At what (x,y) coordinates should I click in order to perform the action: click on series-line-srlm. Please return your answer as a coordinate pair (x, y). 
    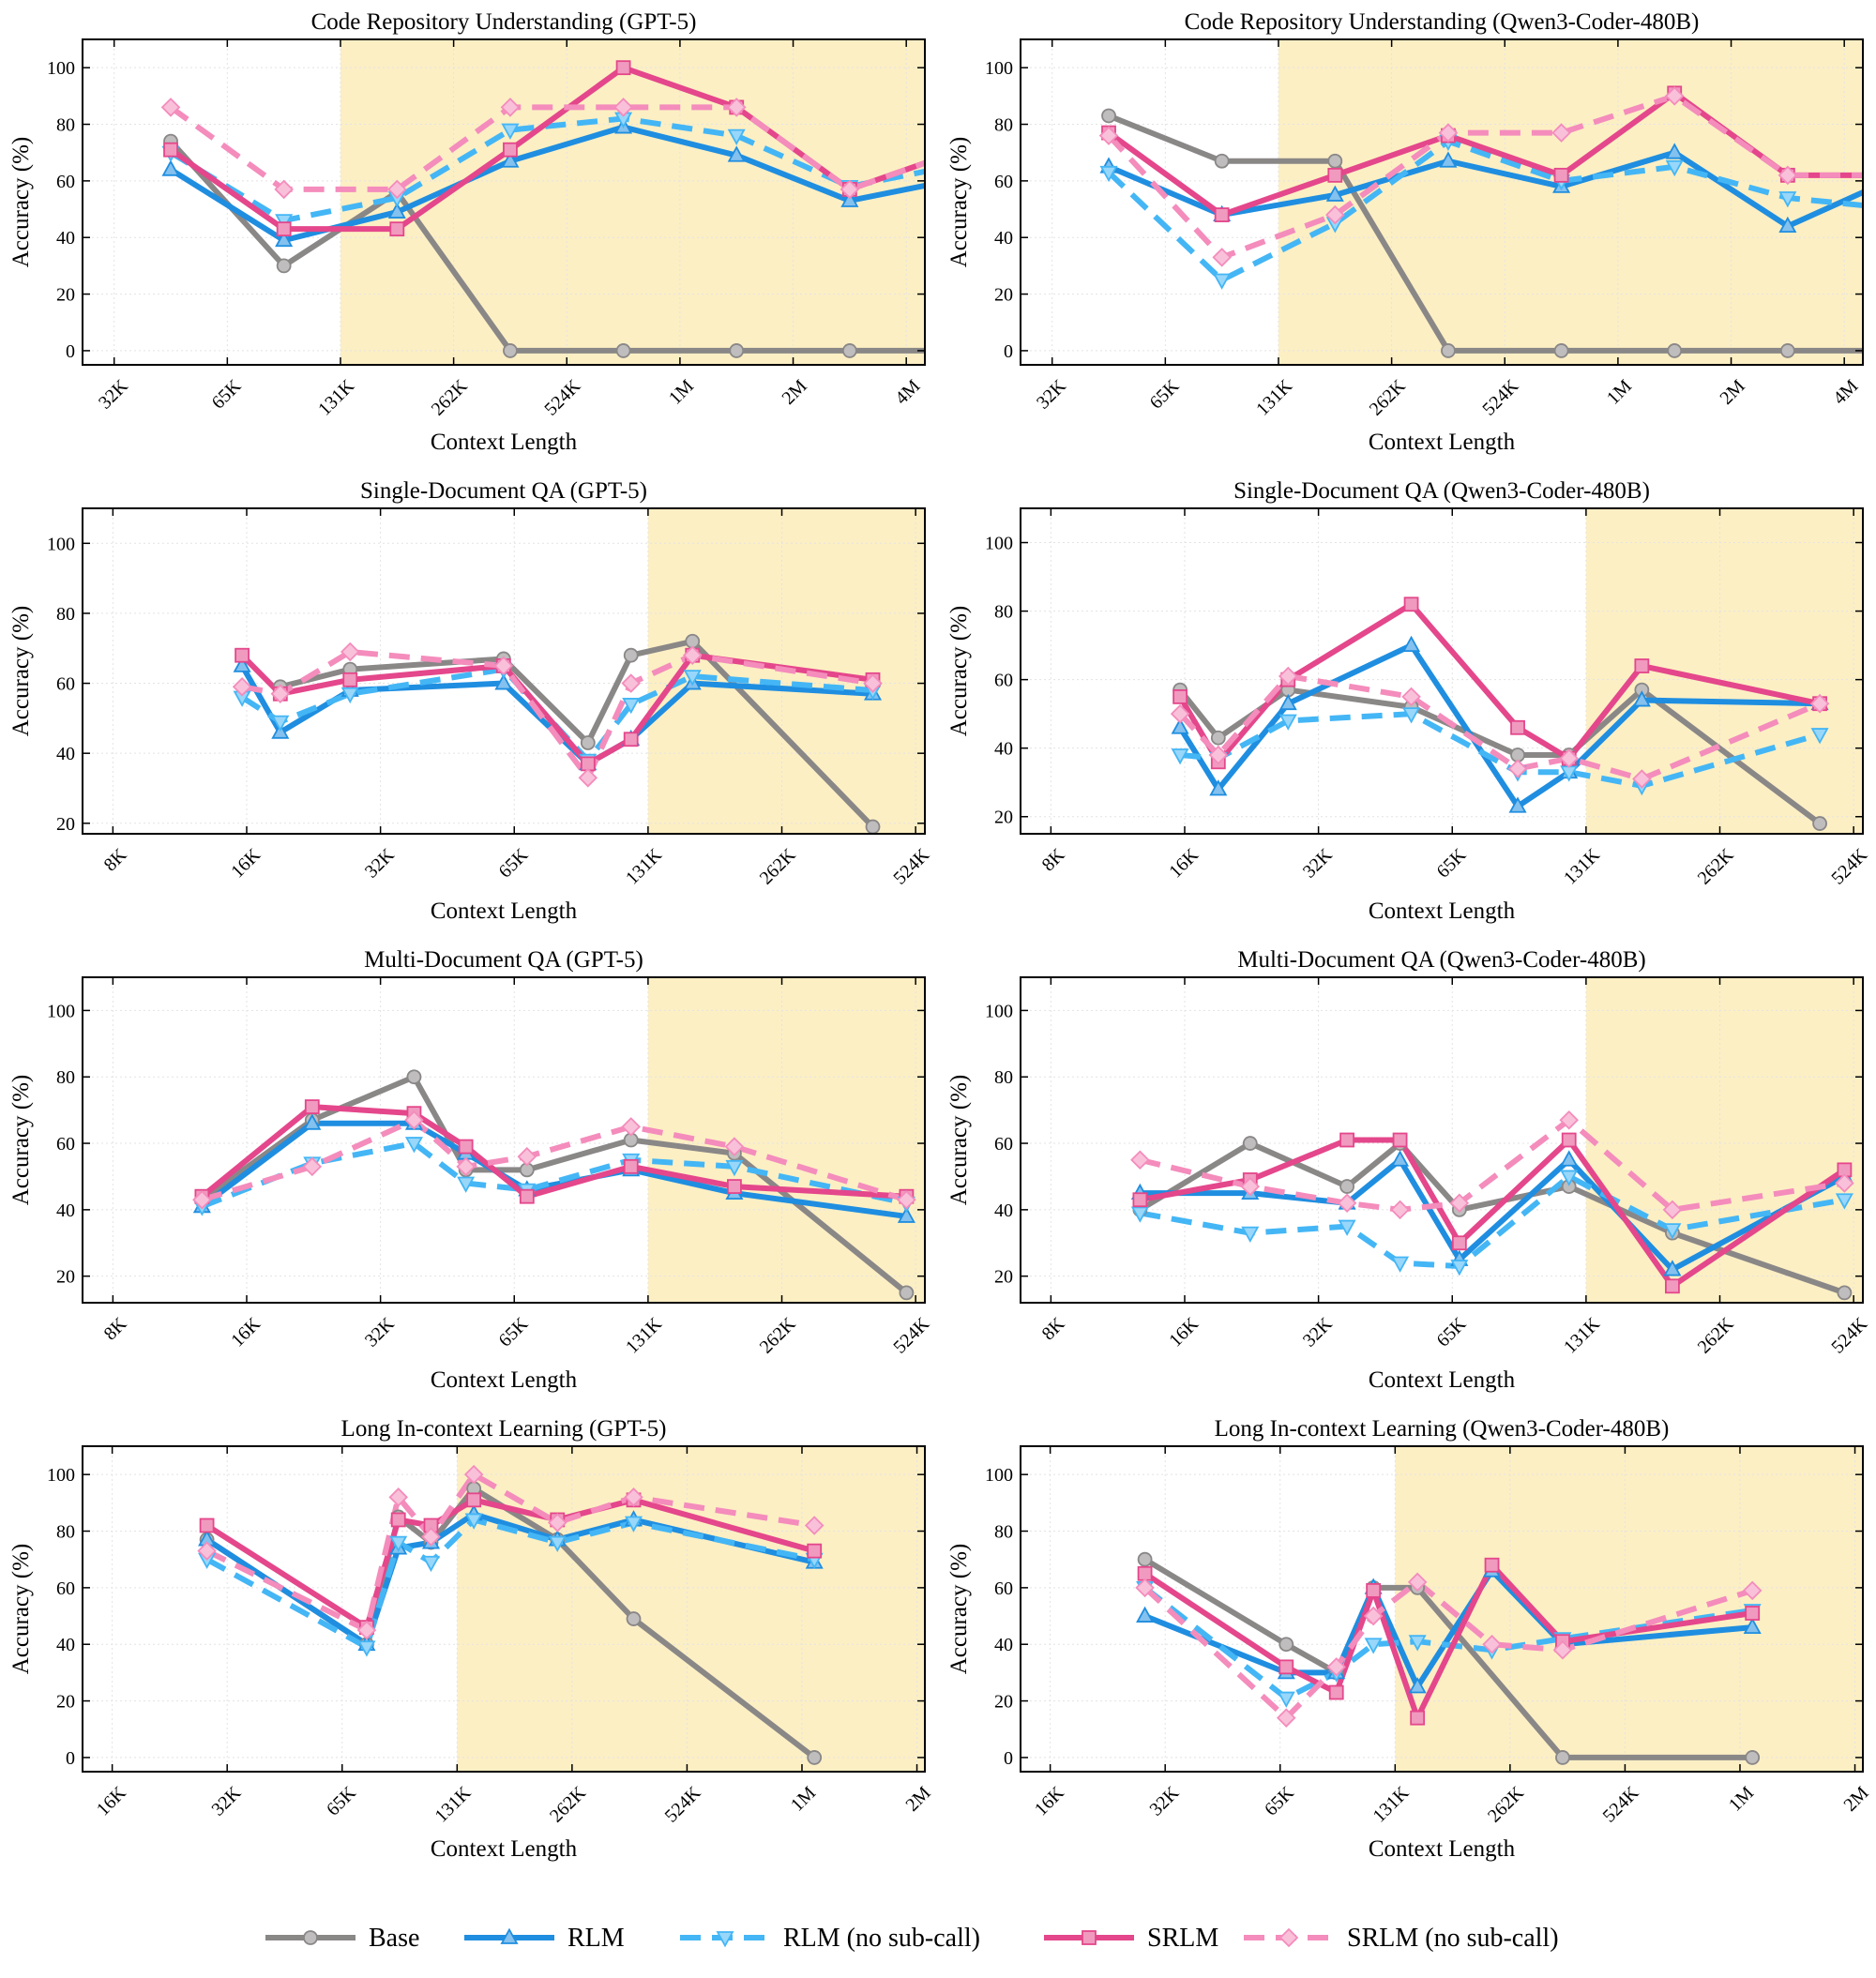
    Looking at the image, I should click on (554, 1152).